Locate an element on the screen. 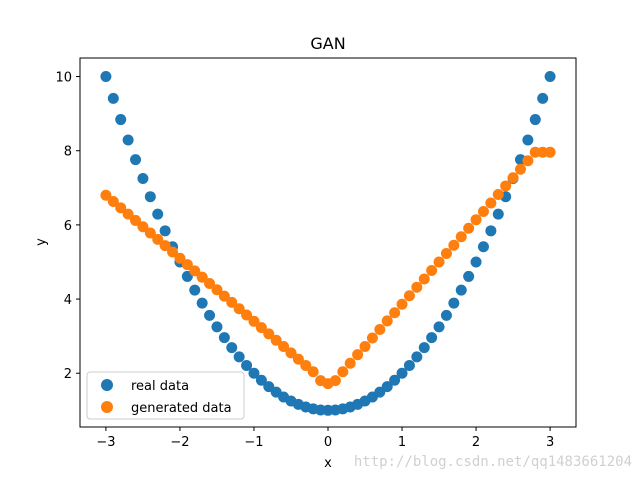 Image resolution: width=640 pixels, height=480 pixels. x-tick-label: 1 is located at coordinates (402, 442).